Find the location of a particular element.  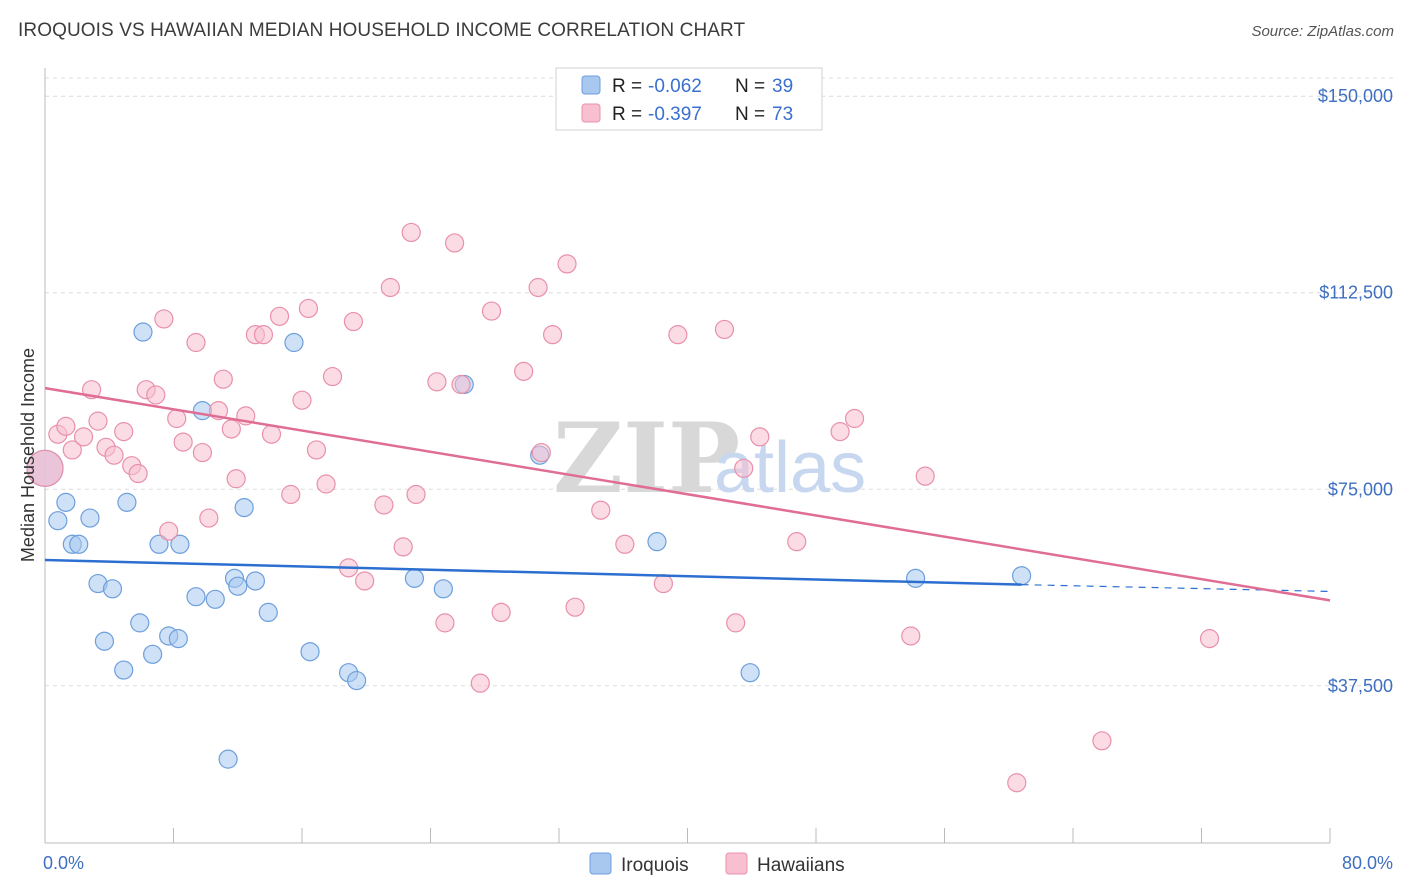

x-tick-label-min: 0.0% is located at coordinates (63, 863).